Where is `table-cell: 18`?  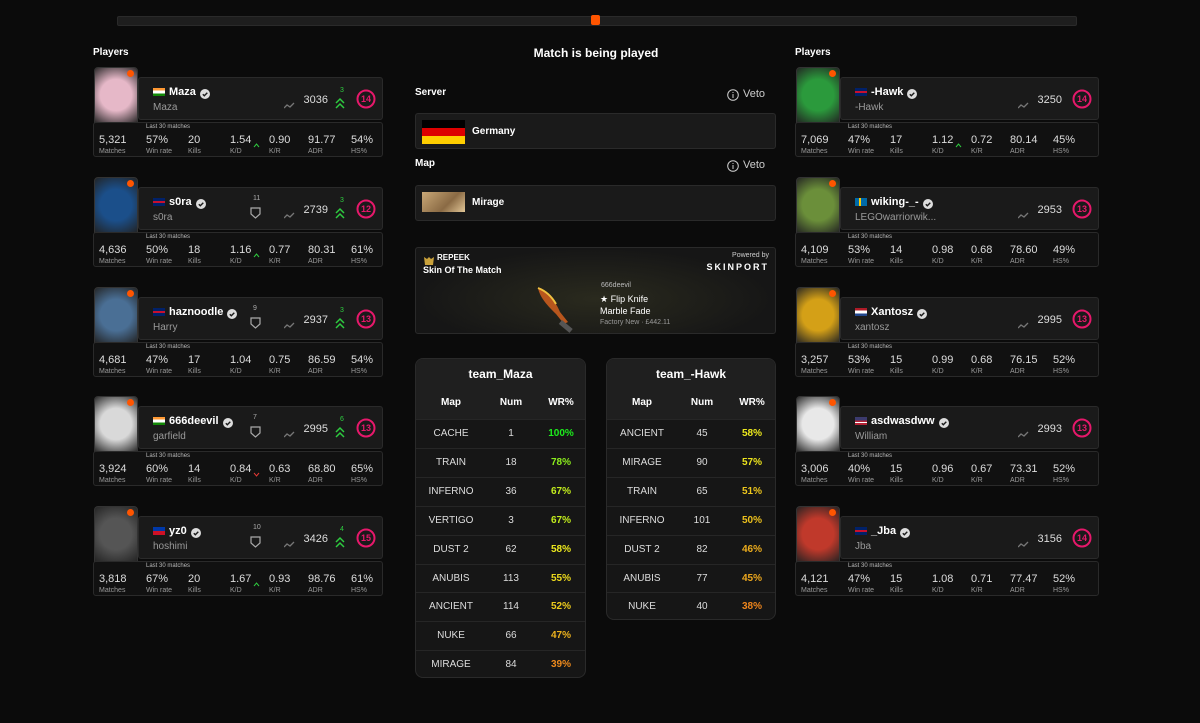
table-cell: 18 is located at coordinates (511, 462).